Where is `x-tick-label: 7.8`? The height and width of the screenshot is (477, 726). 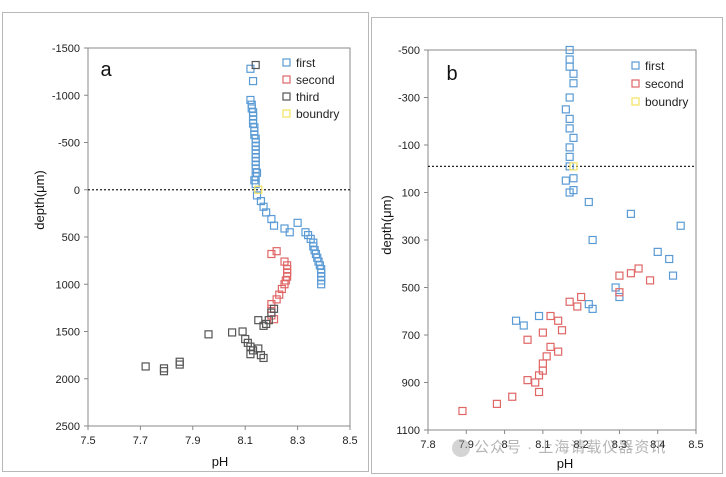 x-tick-label: 7.8 is located at coordinates (427, 445).